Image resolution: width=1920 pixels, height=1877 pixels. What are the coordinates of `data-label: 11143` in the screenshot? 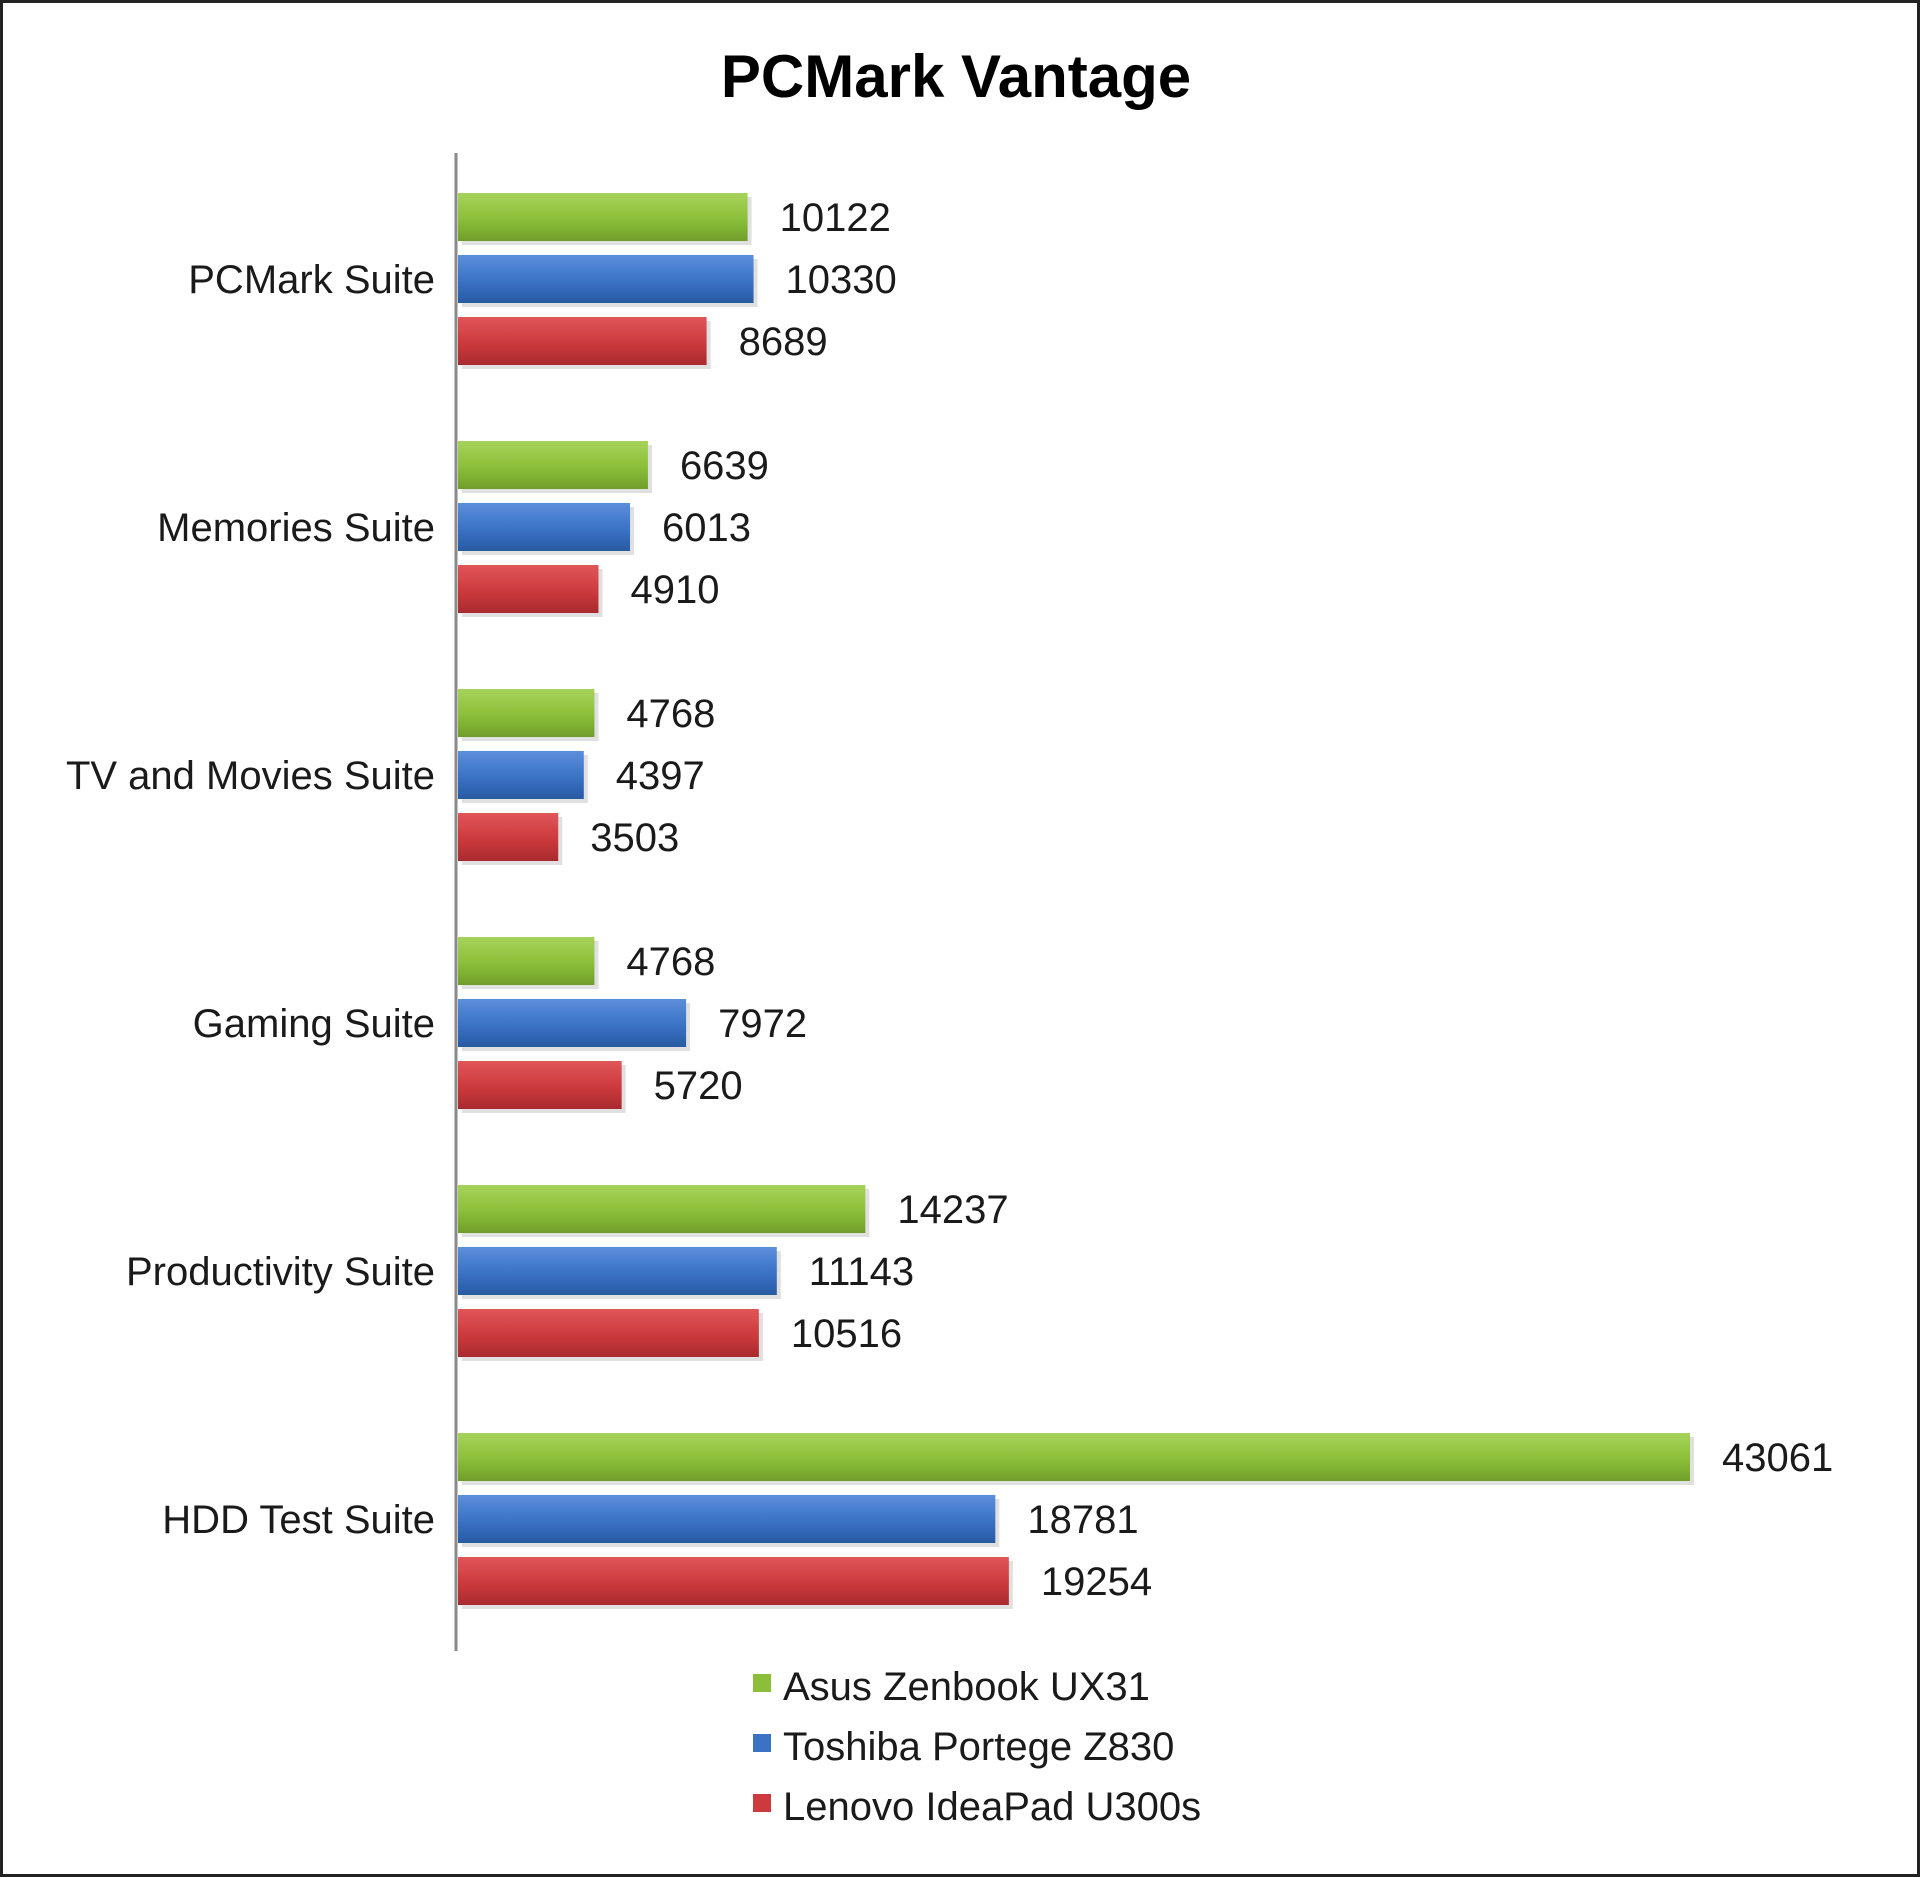 It's located at (861, 1272).